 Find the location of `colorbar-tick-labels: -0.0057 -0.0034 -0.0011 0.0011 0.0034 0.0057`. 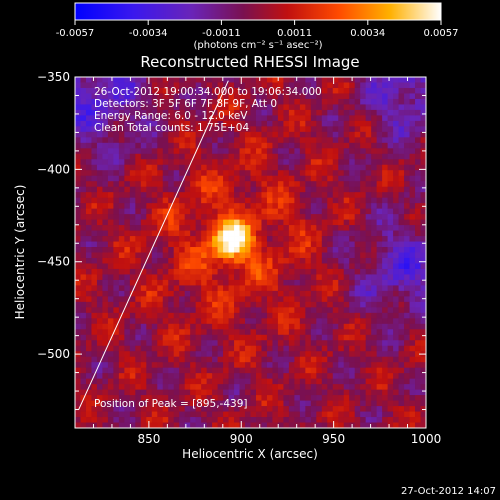

colorbar-tick-labels: -0.0057 -0.0034 -0.0011 0.0011 0.0034 0.0057 is located at coordinates (257, 33).